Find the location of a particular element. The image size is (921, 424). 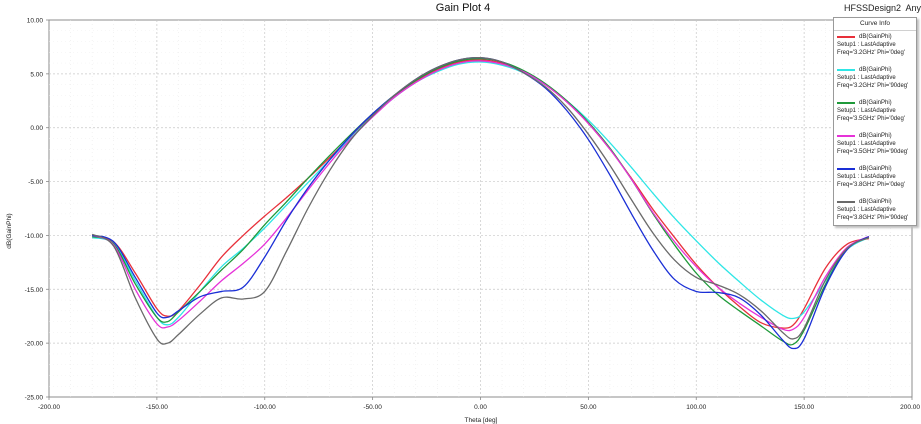

y-tick-label: -10.00 is located at coordinates (34, 236).